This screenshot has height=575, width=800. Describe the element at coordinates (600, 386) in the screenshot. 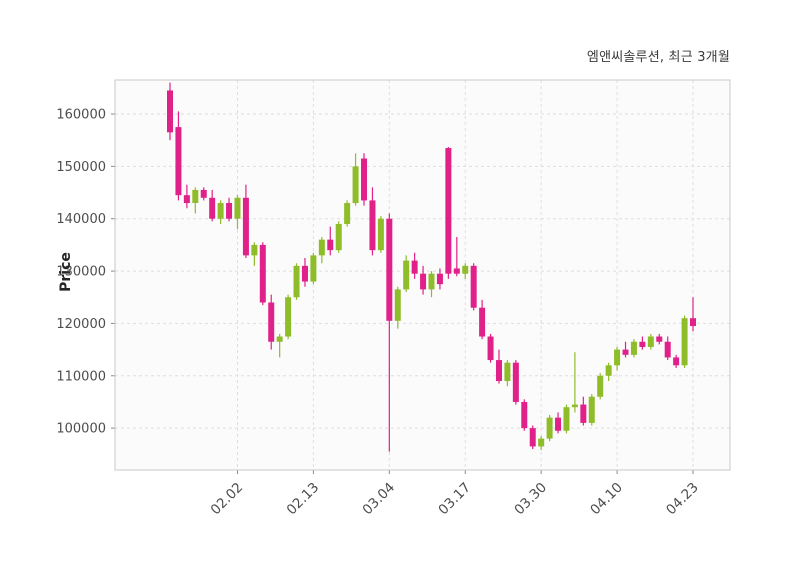

I see `candle-body-04.08` at that location.